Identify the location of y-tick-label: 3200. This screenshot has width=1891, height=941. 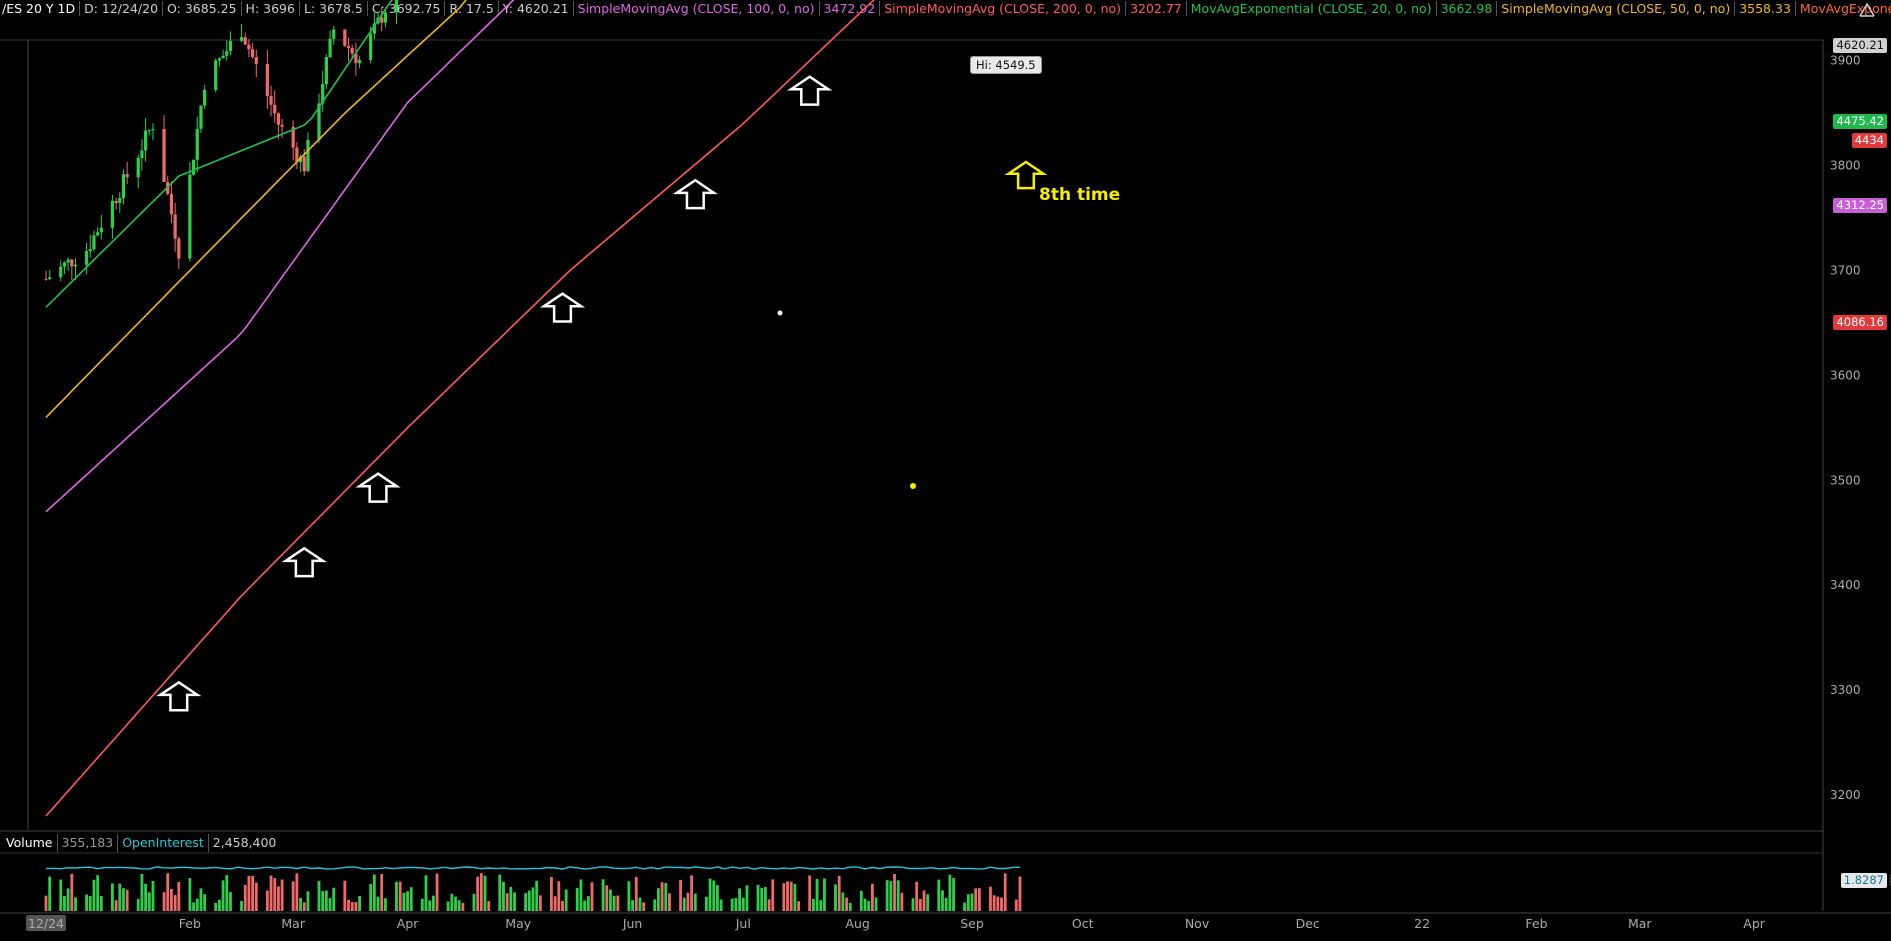
(1845, 795).